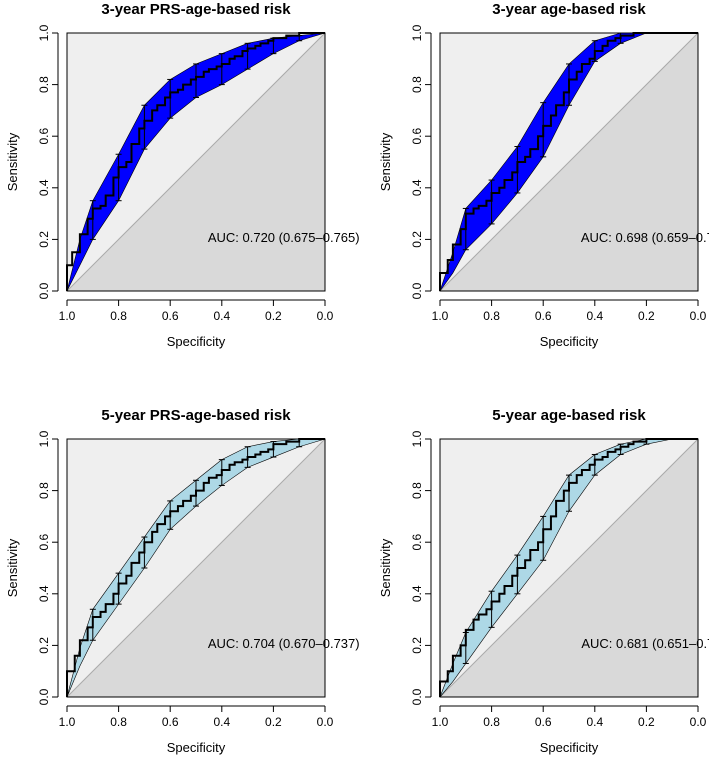 The image size is (709, 767). Describe the element at coordinates (196, 9) in the screenshot. I see `chart-title: 3-year PRS-age-based risk` at that location.